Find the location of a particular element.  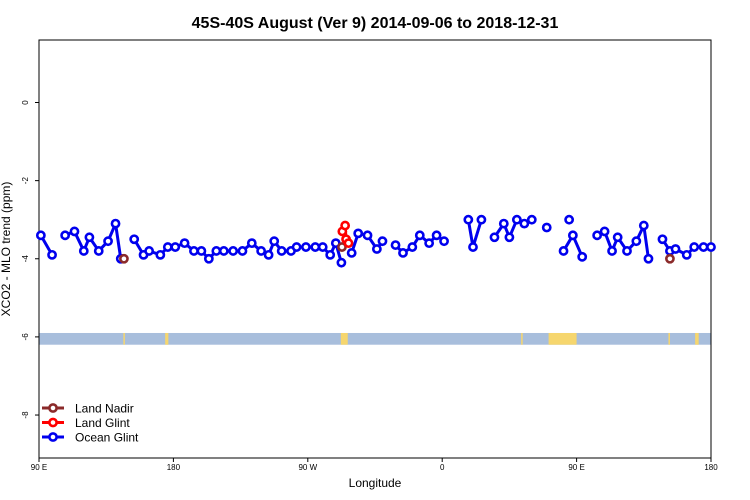

ocean-strip is located at coordinates (375, 338).